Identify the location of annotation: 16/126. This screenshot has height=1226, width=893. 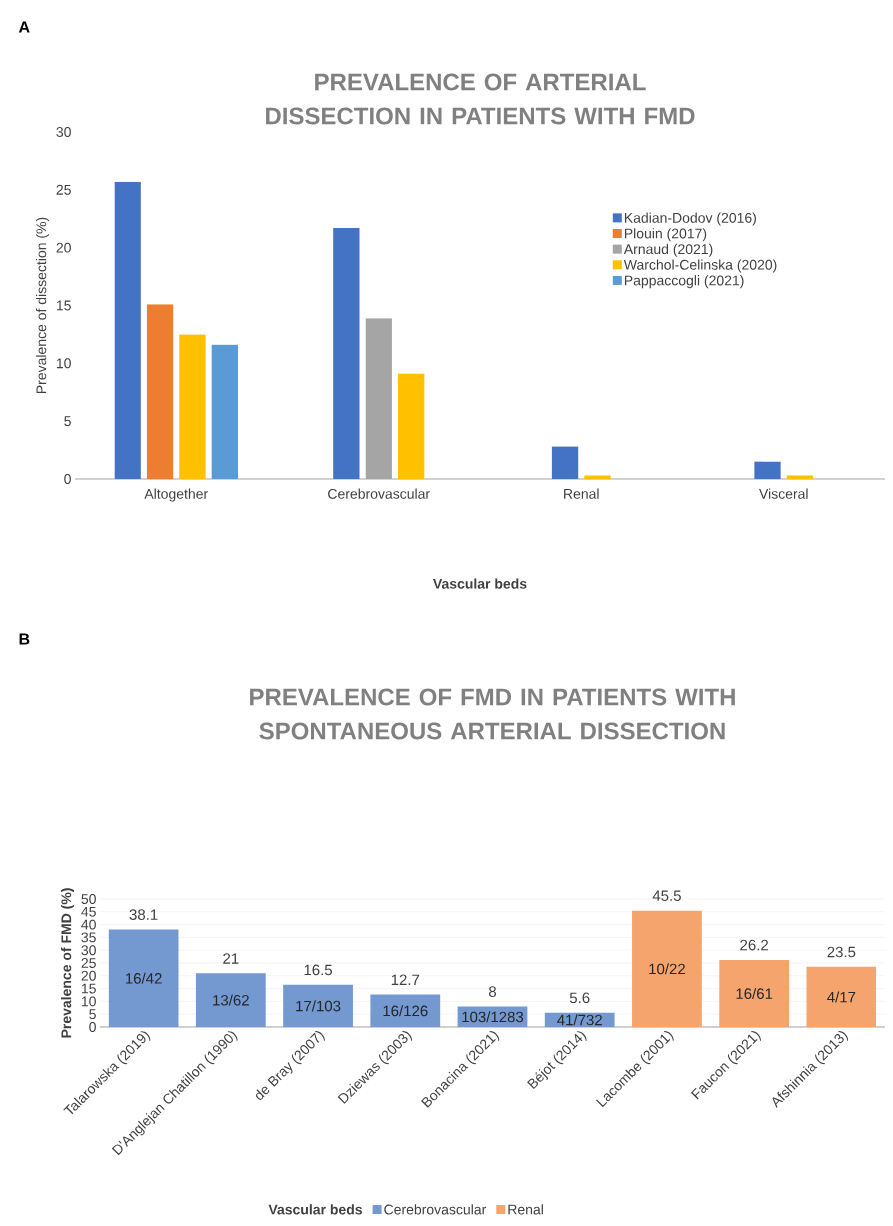
(405, 1011).